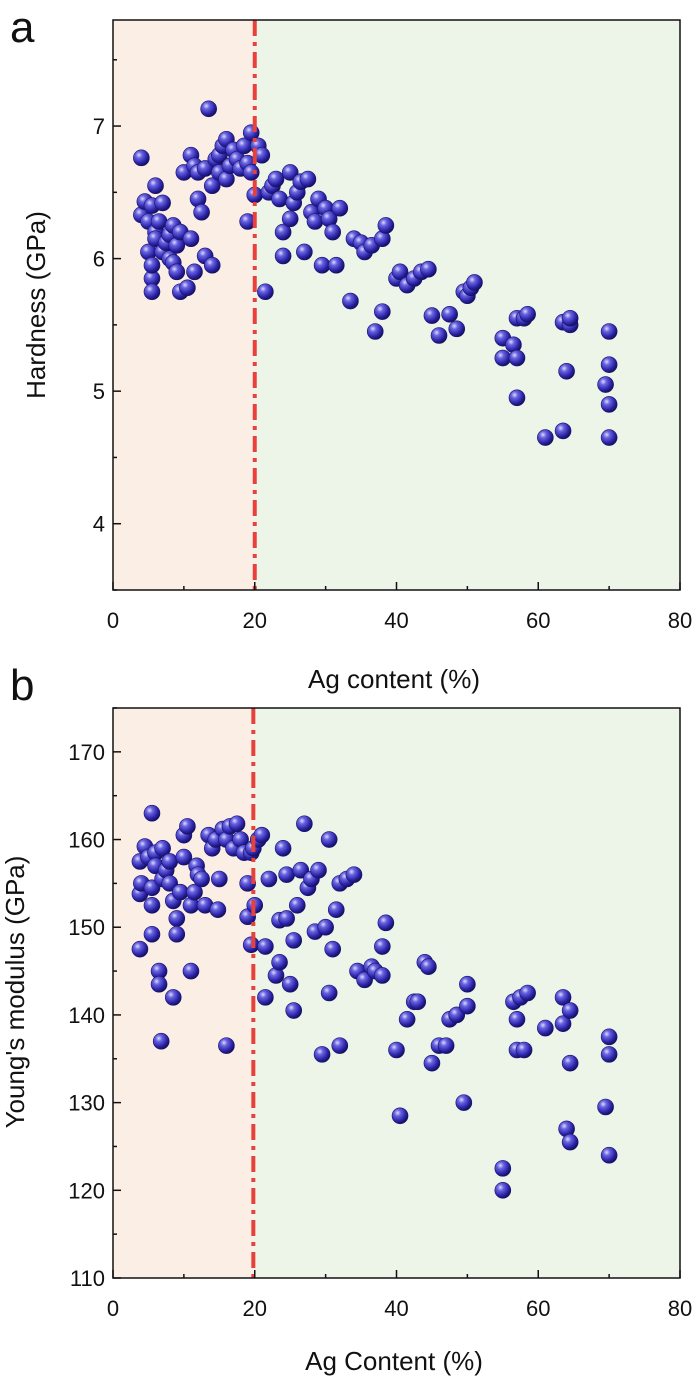  Describe the element at coordinates (15, 992) in the screenshot. I see `y-axis-title: Young's modulus (GPa)` at that location.